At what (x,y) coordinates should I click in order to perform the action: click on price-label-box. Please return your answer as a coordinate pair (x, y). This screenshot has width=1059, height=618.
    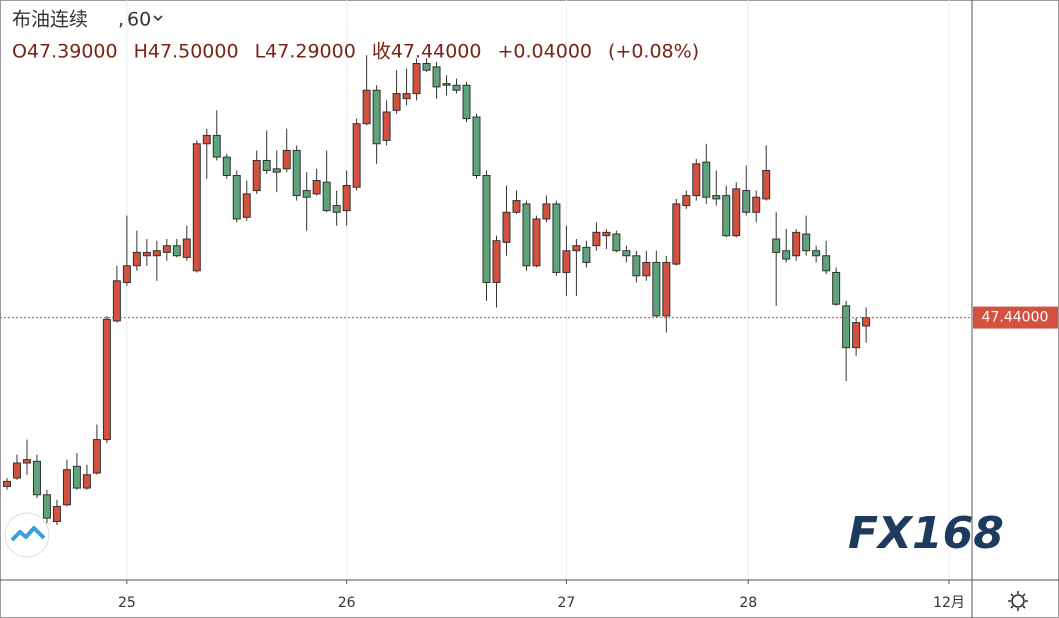
    Looking at the image, I should click on (1015, 317).